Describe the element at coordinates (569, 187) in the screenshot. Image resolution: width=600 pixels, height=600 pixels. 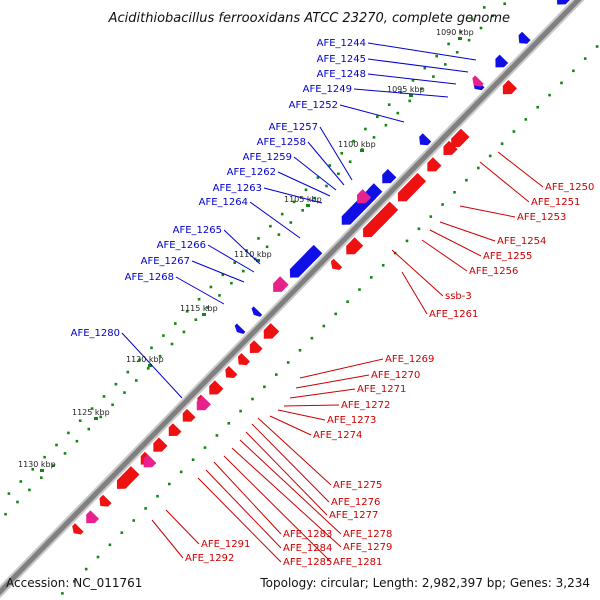
I see `reverse-gene-label: AFE_1250` at that location.